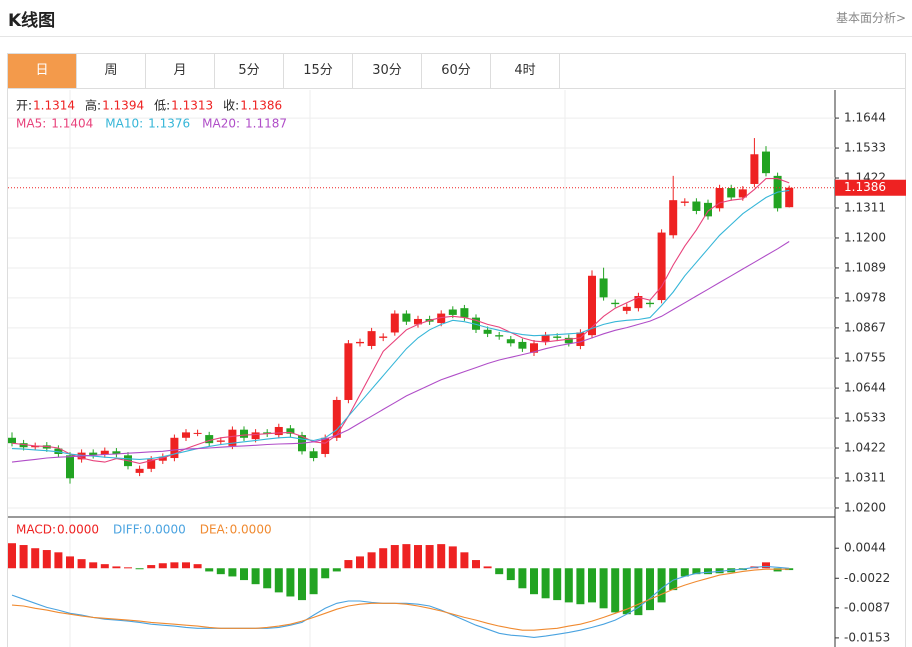  What do you see at coordinates (180, 71) in the screenshot?
I see `period-tab: 月` at bounding box center [180, 71].